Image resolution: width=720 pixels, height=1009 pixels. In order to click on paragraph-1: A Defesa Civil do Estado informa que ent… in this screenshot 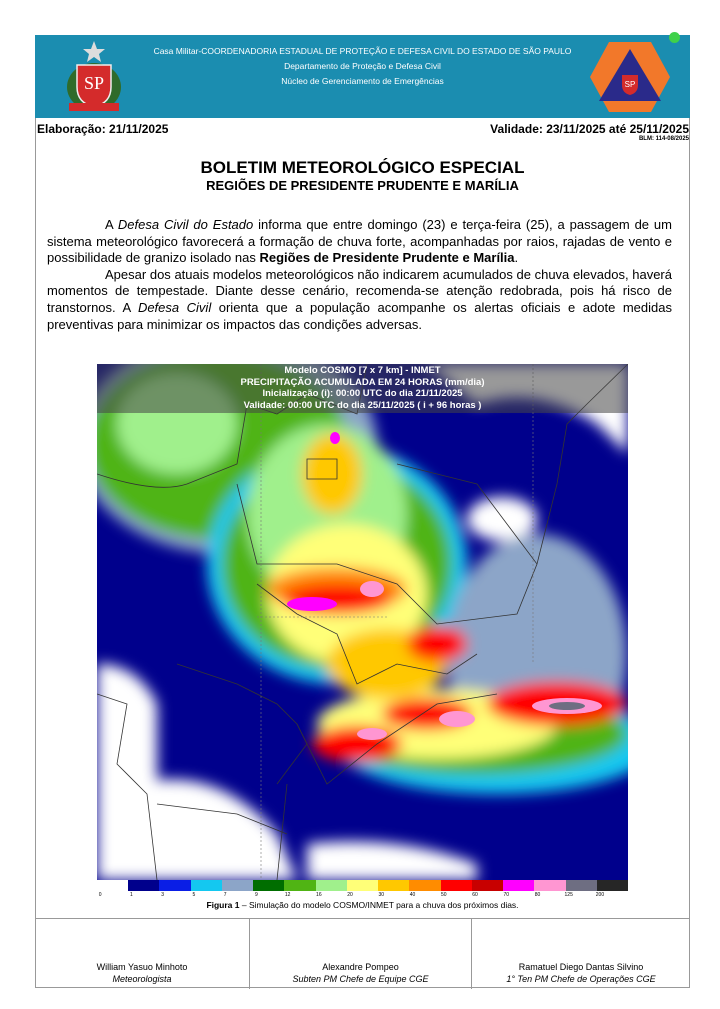, I will do `click(359, 241)`.